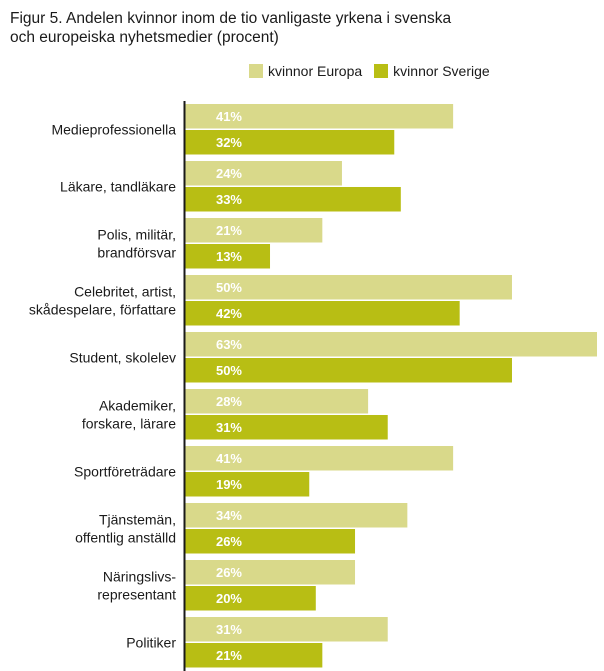 The height and width of the screenshot is (671, 604). What do you see at coordinates (229, 572) in the screenshot?
I see `value-label-europa-9: 26%` at bounding box center [229, 572].